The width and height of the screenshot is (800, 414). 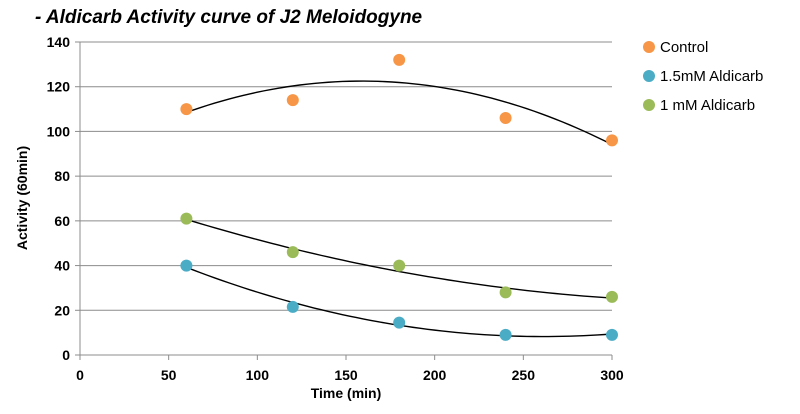 What do you see at coordinates (707, 105) in the screenshot?
I see `legend-label-1-mm-aldicarb: 1 mM Aldicarb` at bounding box center [707, 105].